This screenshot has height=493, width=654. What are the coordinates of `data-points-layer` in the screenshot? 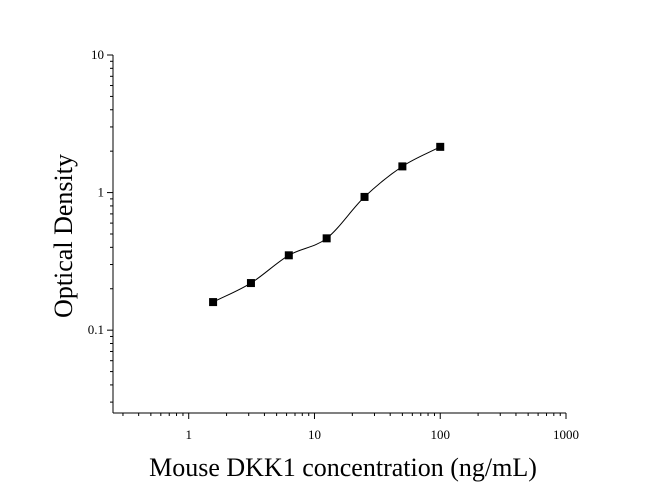 It's located at (327, 224).